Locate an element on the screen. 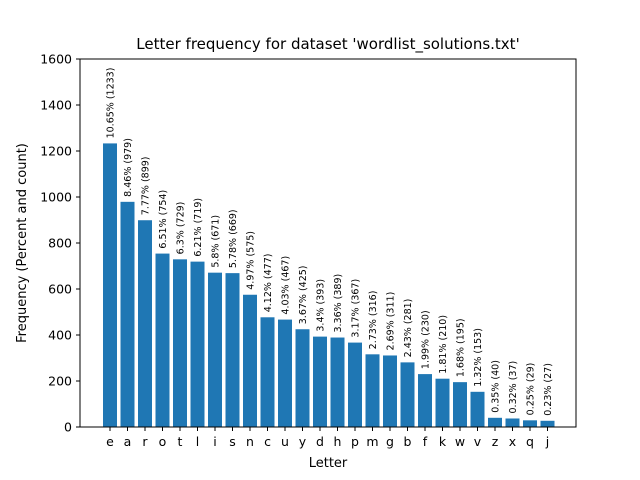 This screenshot has width=640, height=480. data-label-f: 1.99% (230) is located at coordinates (426, 339).